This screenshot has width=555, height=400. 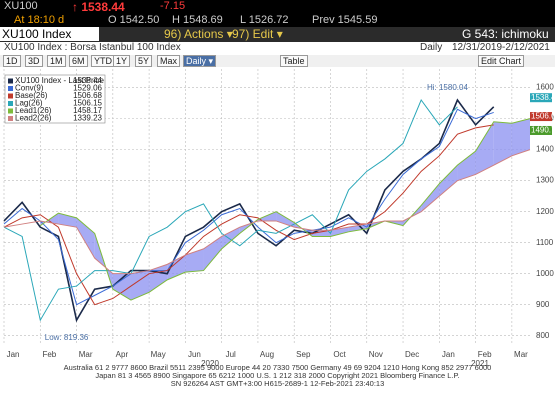 What do you see at coordinates (87, 80) in the screenshot?
I see `legend-value: 1538.44` at bounding box center [87, 80].